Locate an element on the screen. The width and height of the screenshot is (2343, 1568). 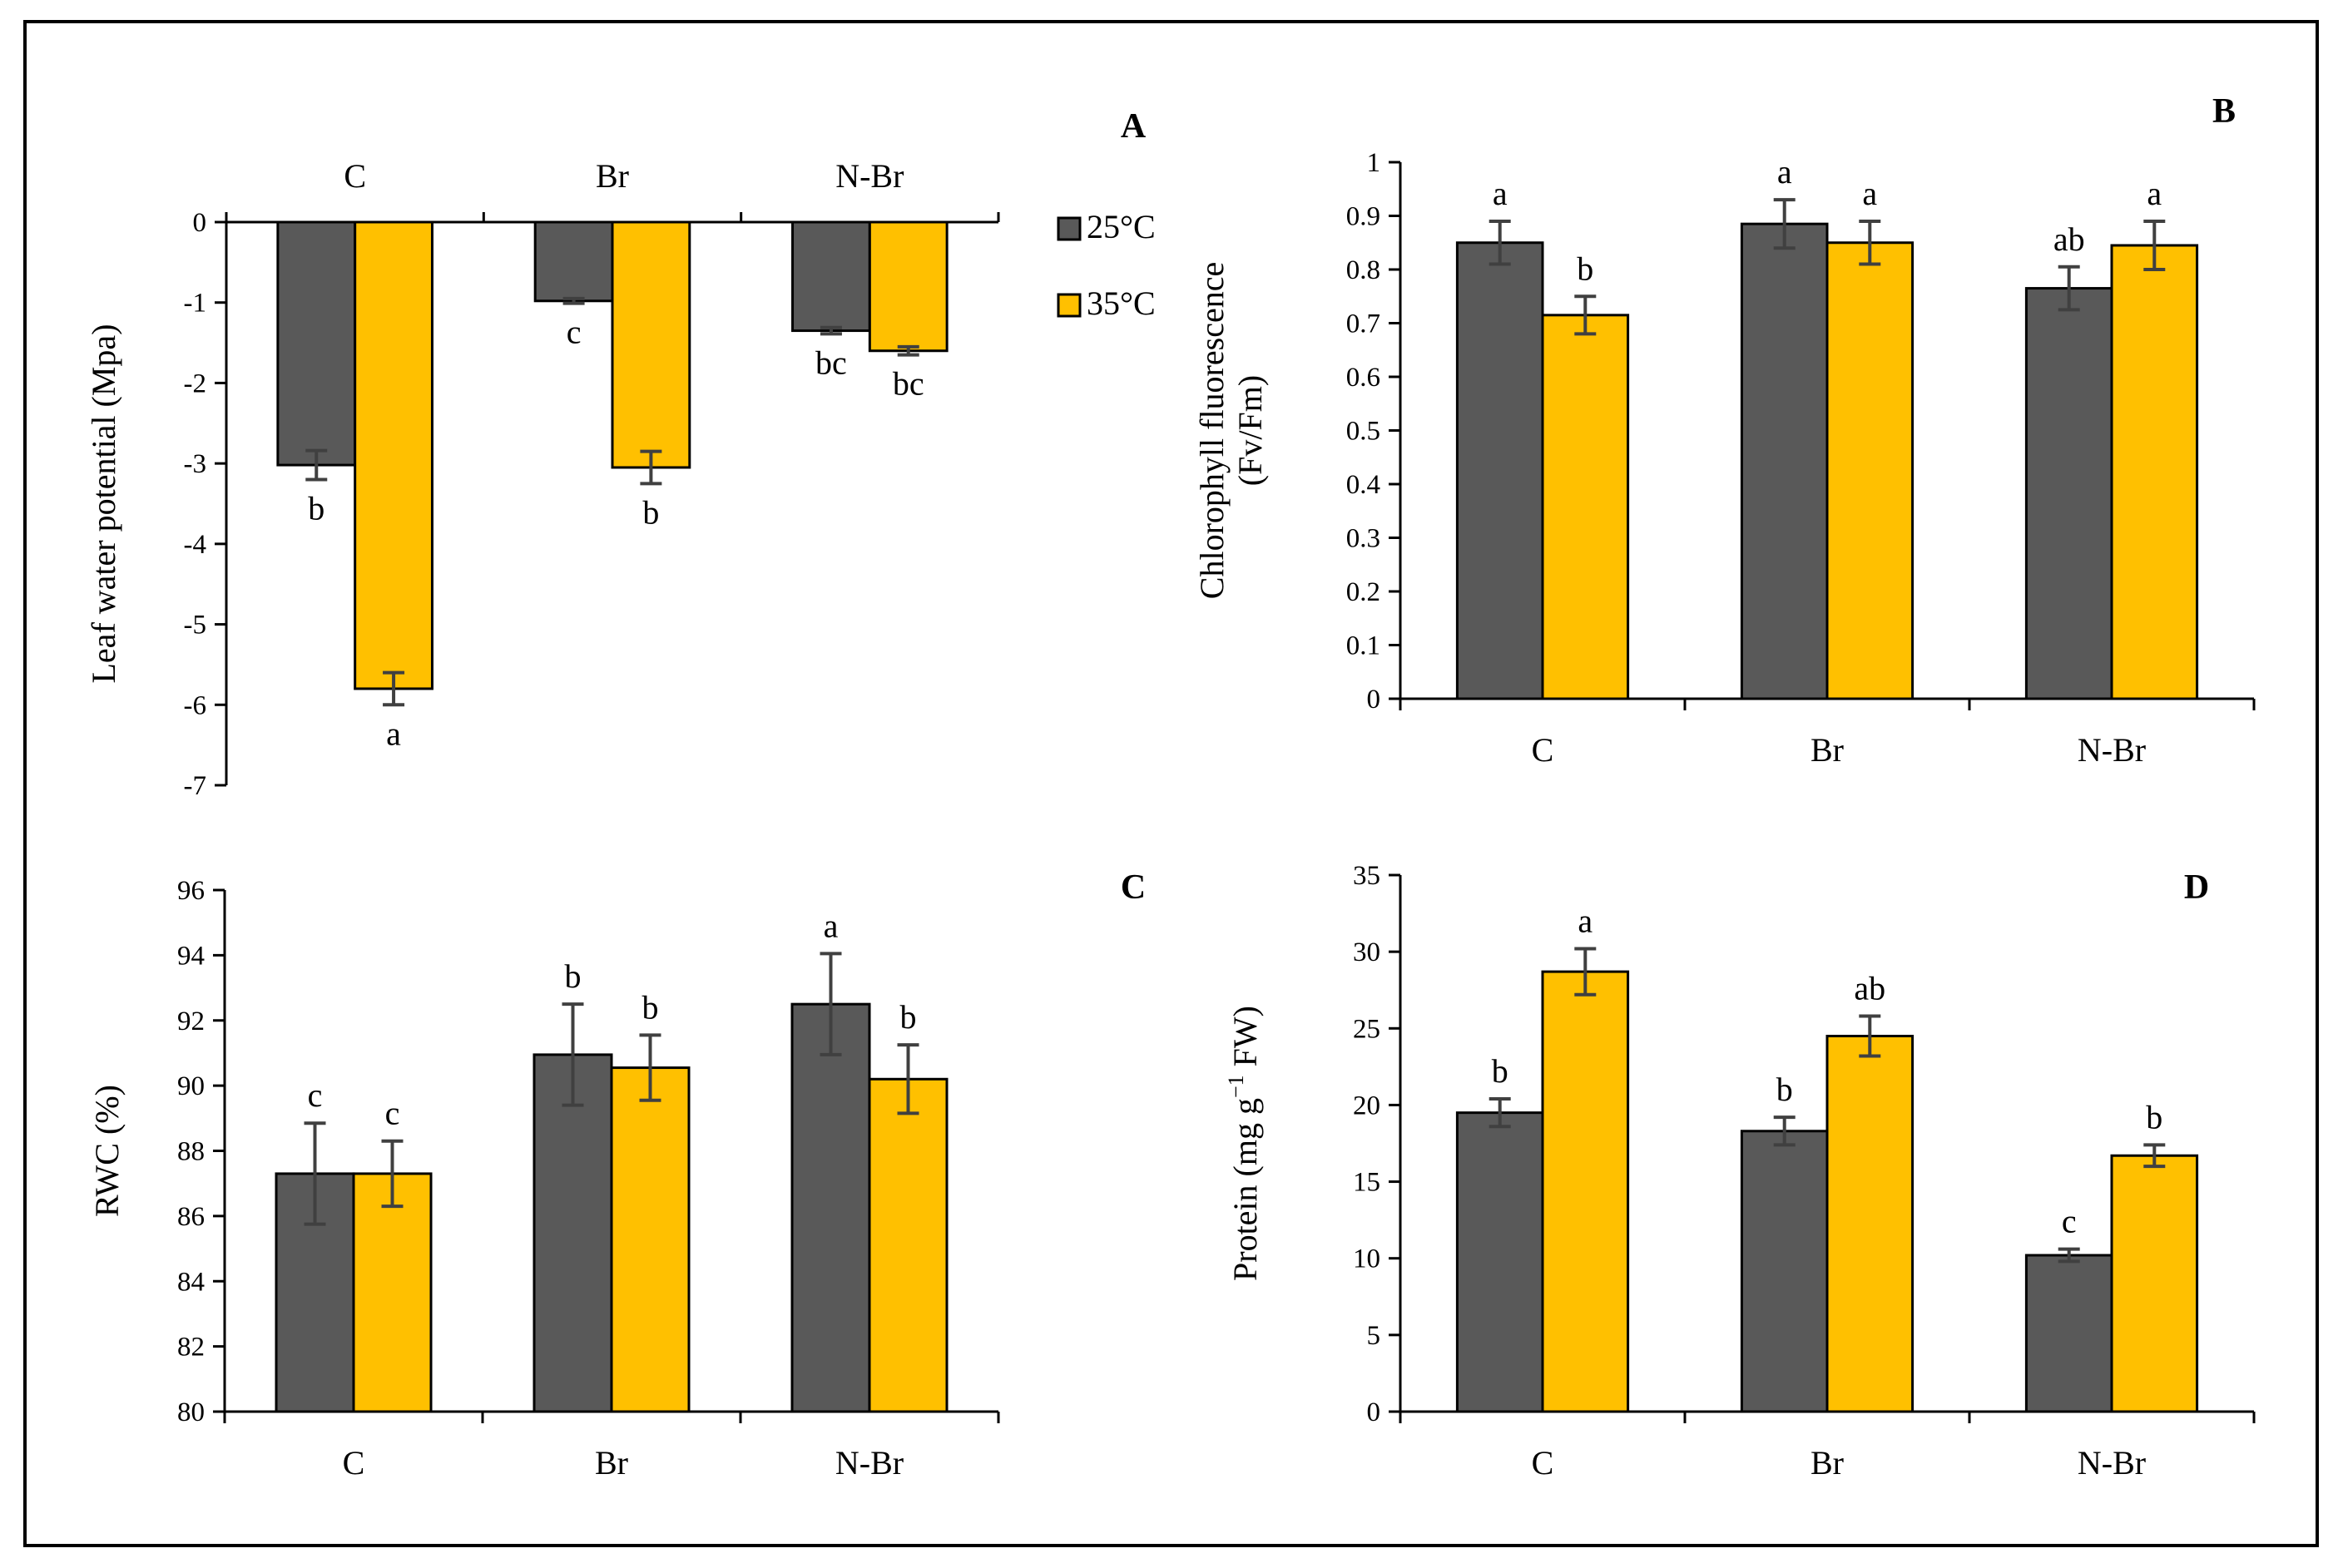
y-axis-label-part: Protein (mg g is located at coordinates (1245, 1189).